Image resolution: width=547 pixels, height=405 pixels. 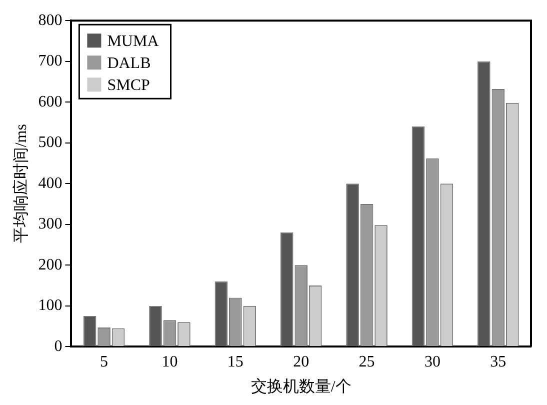 I want to click on y-axis-title: 平均响应时间/ms, so click(x=21, y=184).